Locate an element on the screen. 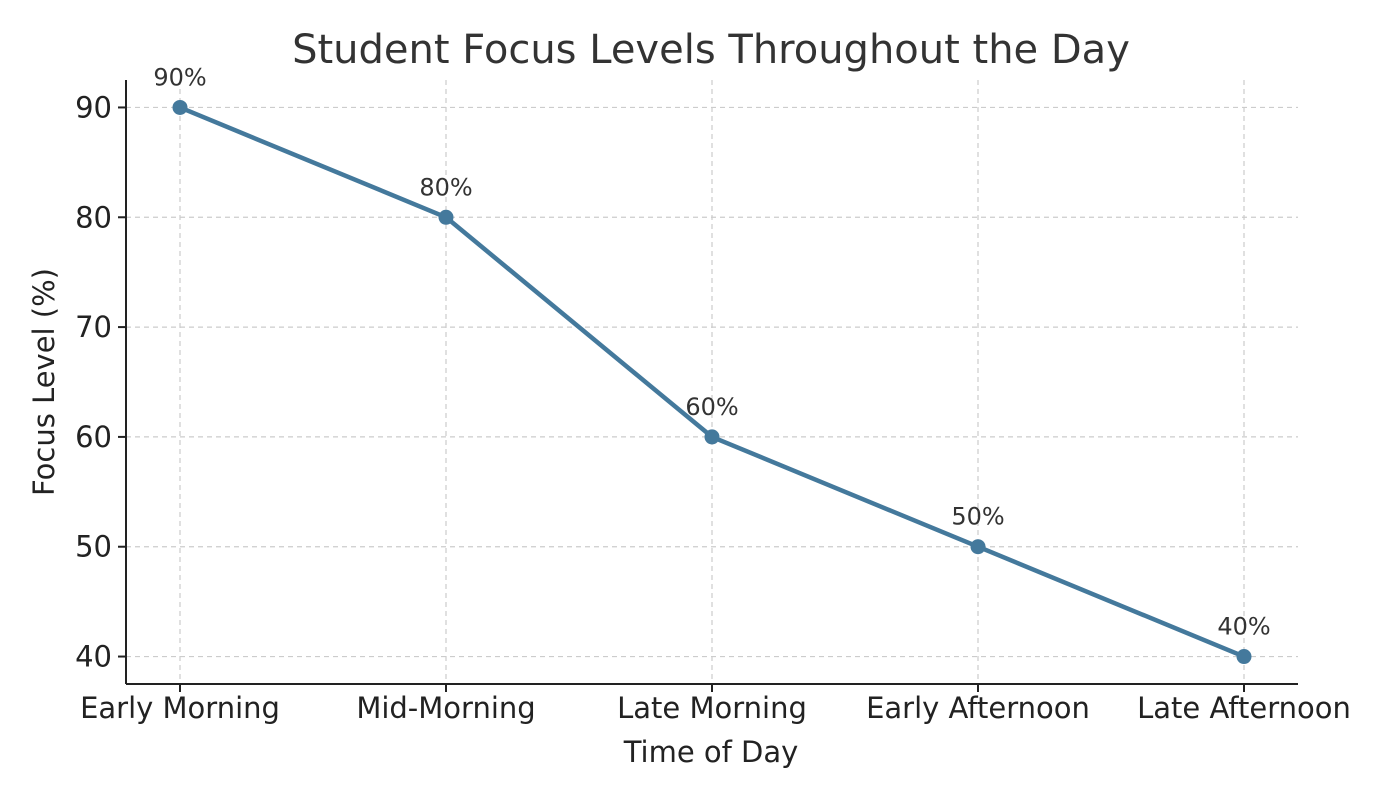 The width and height of the screenshot is (1400, 800). y-ticks: 40 50 60 70 80 90 is located at coordinates (100, 382).